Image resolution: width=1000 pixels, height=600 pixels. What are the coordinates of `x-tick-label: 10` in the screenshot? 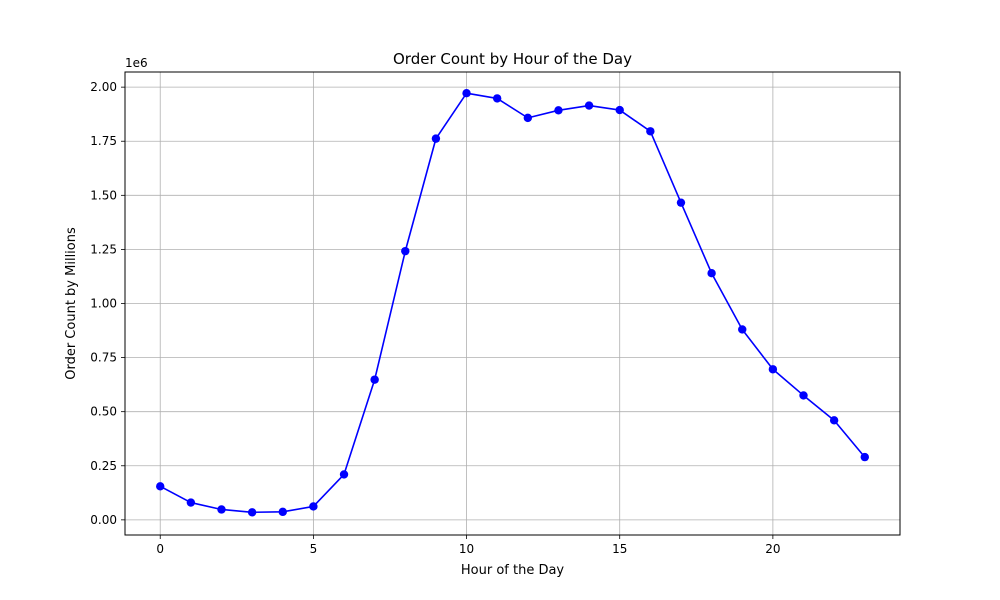 It's located at (466, 549).